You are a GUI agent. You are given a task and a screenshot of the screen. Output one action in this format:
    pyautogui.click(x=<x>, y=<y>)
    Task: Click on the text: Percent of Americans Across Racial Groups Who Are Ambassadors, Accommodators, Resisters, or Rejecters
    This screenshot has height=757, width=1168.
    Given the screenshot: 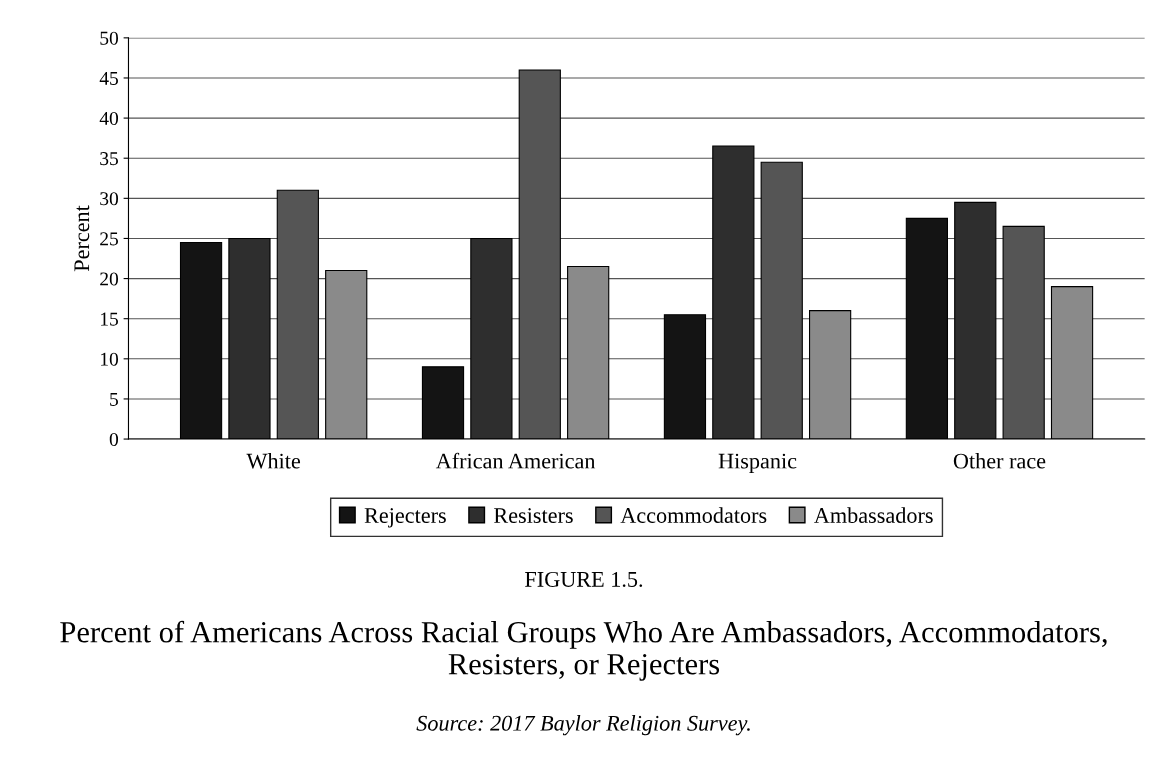 What is the action you would take?
    pyautogui.click(x=583, y=650)
    